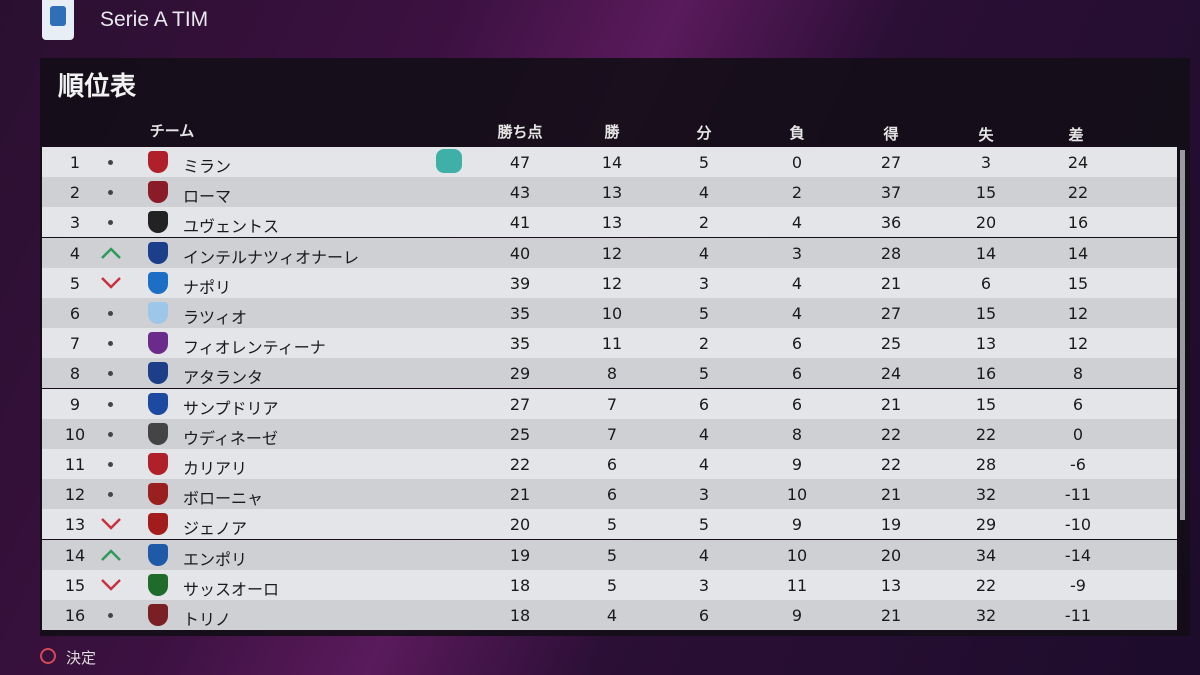  What do you see at coordinates (609, 282) in the screenshot?
I see `standing-row: 5 ナポリ 39 12 3 4 21 6 15` at bounding box center [609, 282].